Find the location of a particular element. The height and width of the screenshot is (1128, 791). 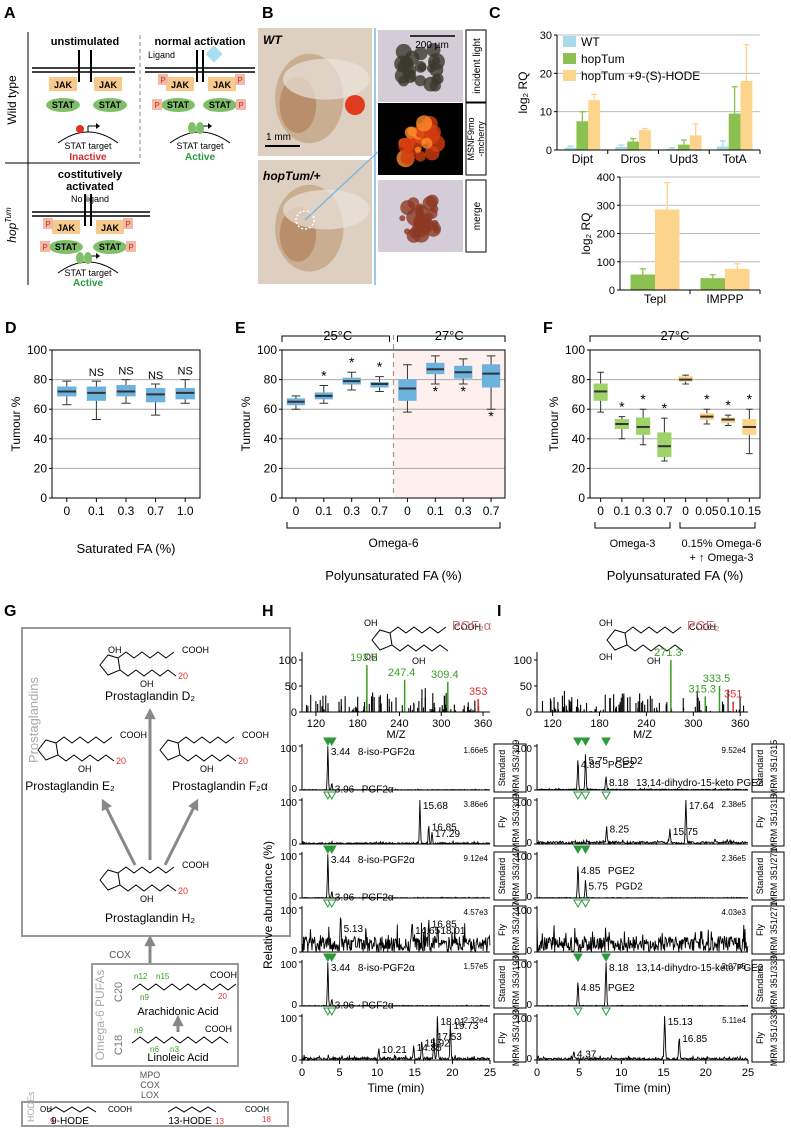

label: costitutively is located at coordinates (90, 175).